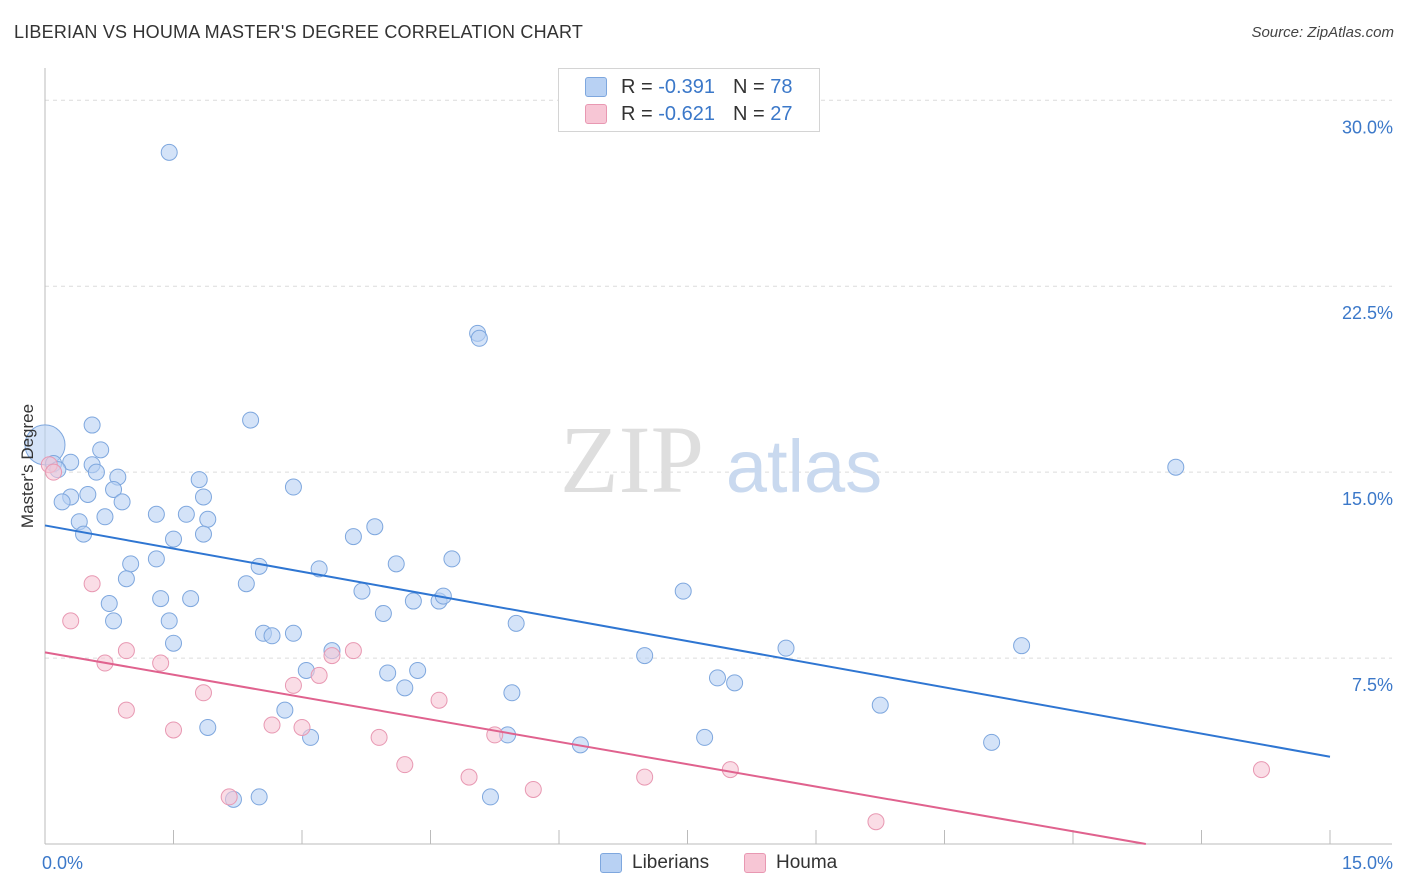 This screenshot has height=892, width=1406. What do you see at coordinates (27, 466) in the screenshot?
I see `y-axis-label: Master's Degree` at bounding box center [27, 466].